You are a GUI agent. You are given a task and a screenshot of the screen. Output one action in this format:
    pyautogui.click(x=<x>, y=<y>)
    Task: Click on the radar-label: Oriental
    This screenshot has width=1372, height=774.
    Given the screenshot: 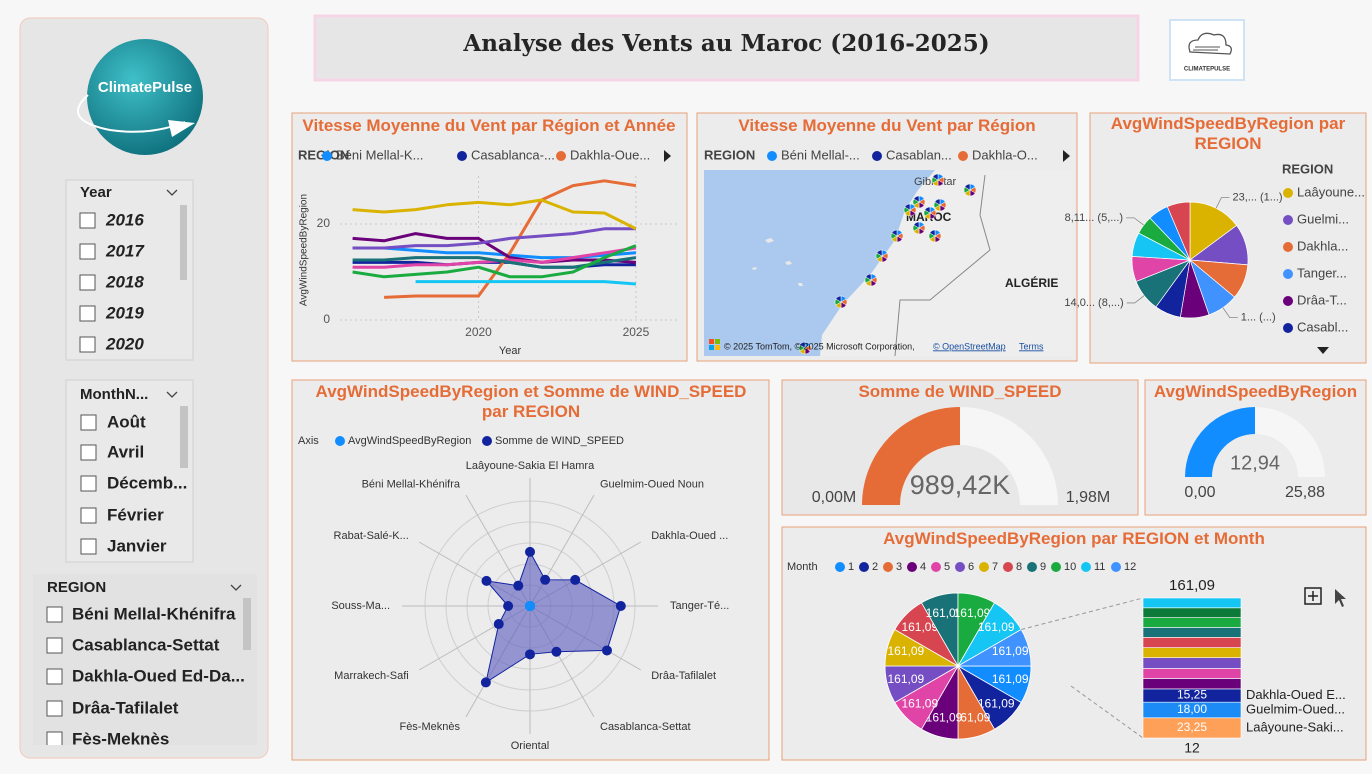 What is the action you would take?
    pyautogui.click(x=530, y=746)
    